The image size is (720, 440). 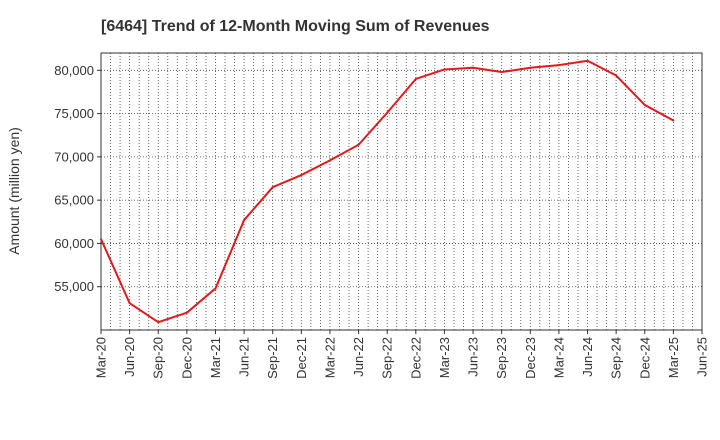 I want to click on x-tick-label: Jun-24, so click(x=587, y=357).